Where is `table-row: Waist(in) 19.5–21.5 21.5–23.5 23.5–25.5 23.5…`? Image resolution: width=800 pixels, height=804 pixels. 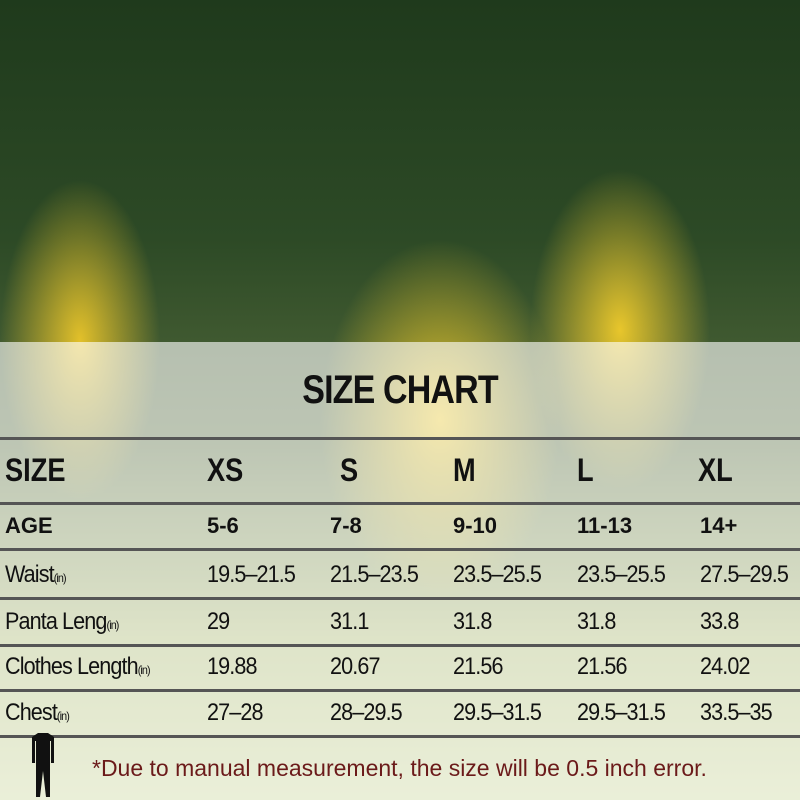 table-row: Waist(in) 19.5–21.5 21.5–23.5 23.5–25.5 23.5… is located at coordinates (400, 575).